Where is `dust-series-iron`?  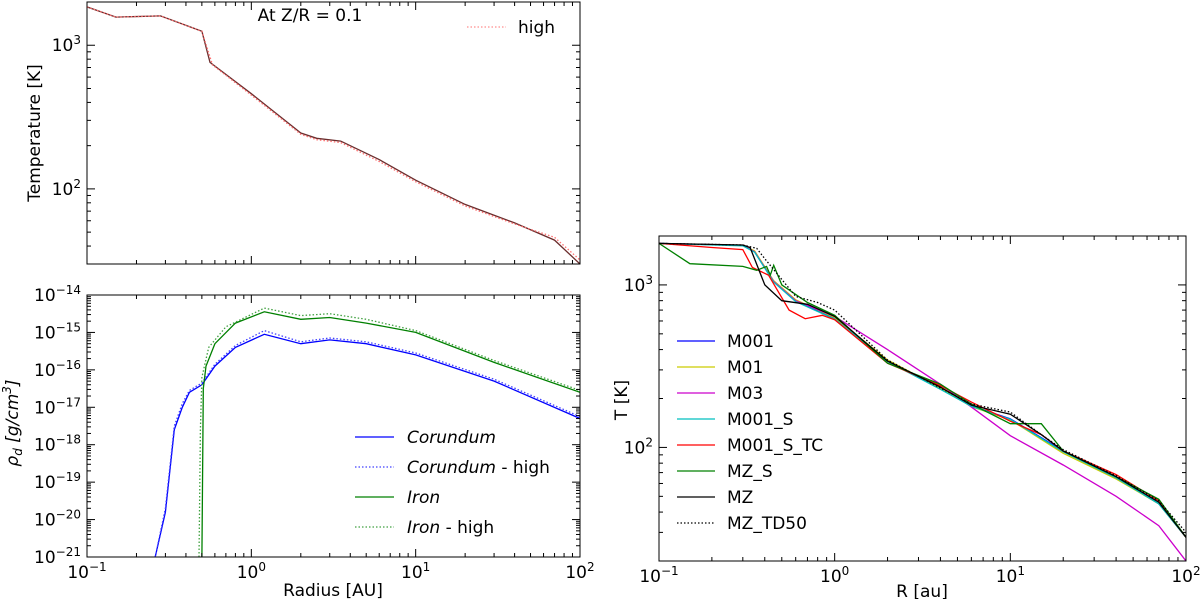 dust-series-iron is located at coordinates (390, 434).